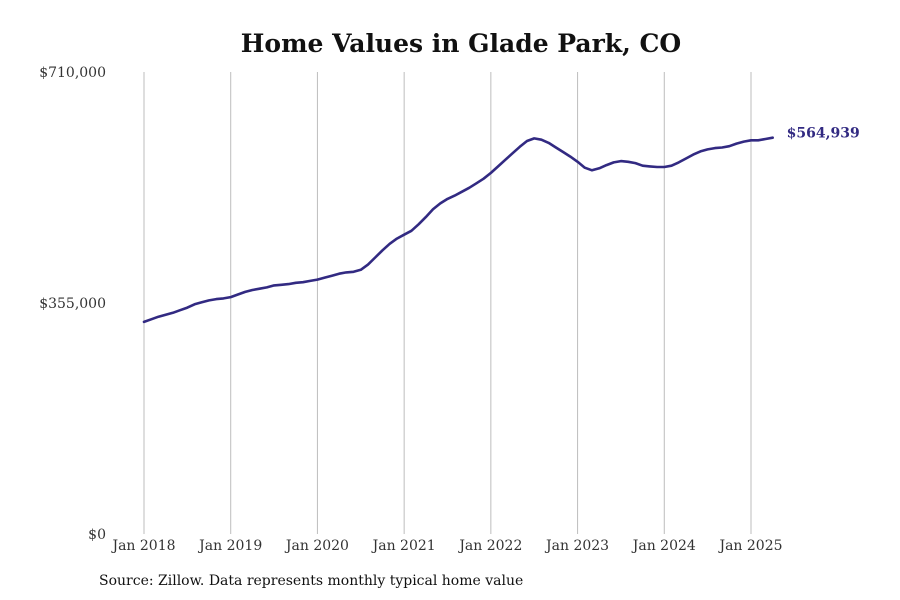 Image resolution: width=900 pixels, height=600 pixels. Describe the element at coordinates (316, 546) in the screenshot. I see `x-tick-label: Jan 2020` at that location.